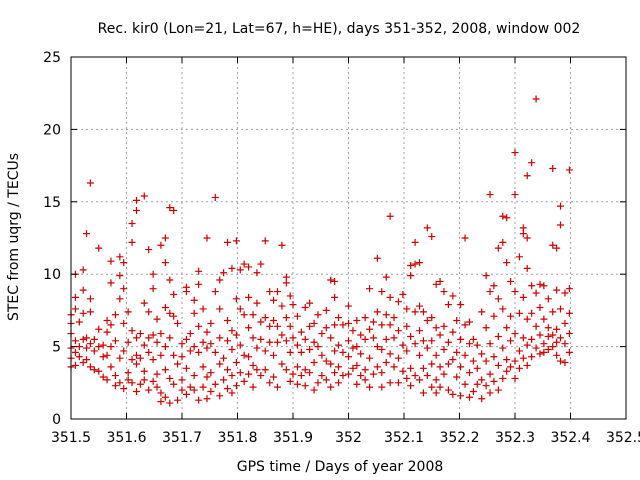 This screenshot has width=640, height=480. What do you see at coordinates (52, 58) in the screenshot?
I see `y-tick-label: 25` at bounding box center [52, 58].